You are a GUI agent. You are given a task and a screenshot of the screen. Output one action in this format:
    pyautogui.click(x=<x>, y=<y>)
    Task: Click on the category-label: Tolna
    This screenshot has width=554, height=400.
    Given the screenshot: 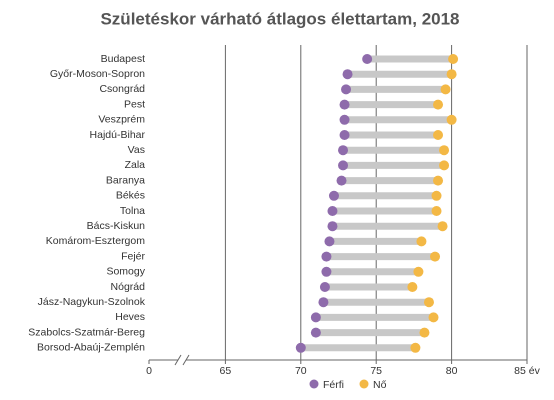 What is the action you would take?
    pyautogui.click(x=132, y=211)
    